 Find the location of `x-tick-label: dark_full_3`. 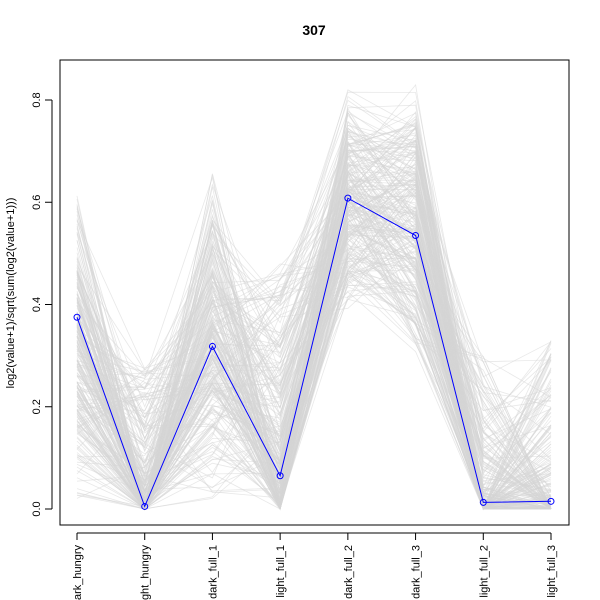

x-tick-label: dark_full_3 is located at coordinates (417, 572).